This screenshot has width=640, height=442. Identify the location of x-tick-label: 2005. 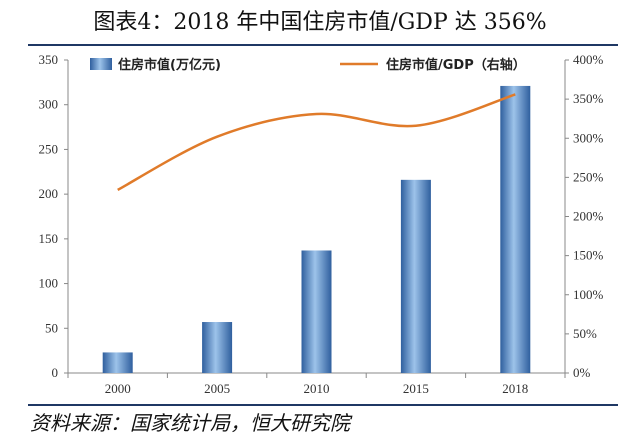
(217, 388).